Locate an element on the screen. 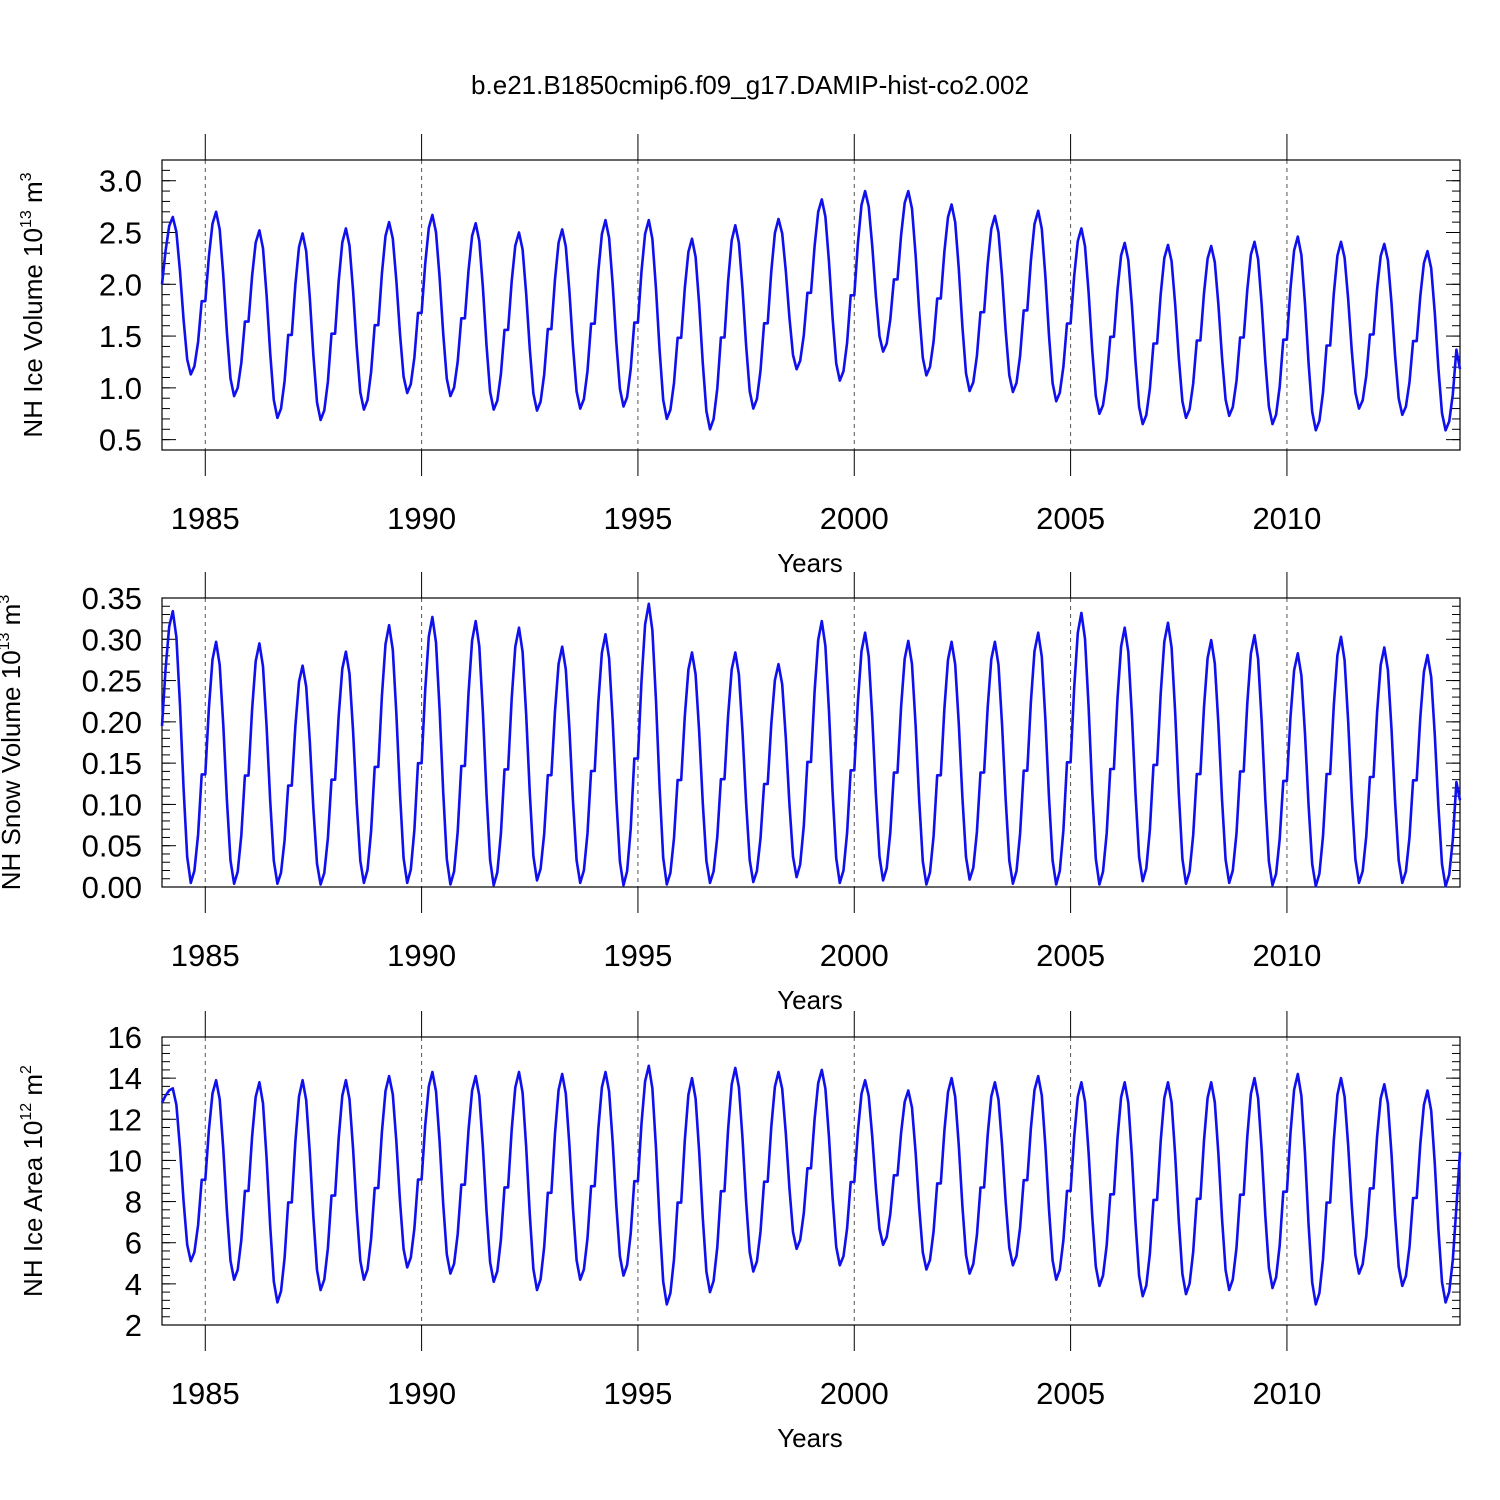 The height and width of the screenshot is (1500, 1500). y-tick-label: 14 is located at coordinates (125, 1078).